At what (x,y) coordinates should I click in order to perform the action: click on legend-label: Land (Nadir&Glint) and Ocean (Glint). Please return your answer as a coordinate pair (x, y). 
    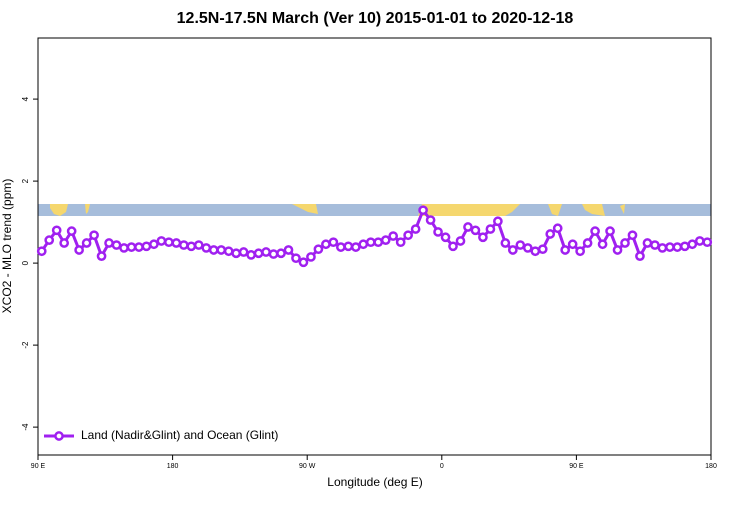
    Looking at the image, I should click on (179, 435).